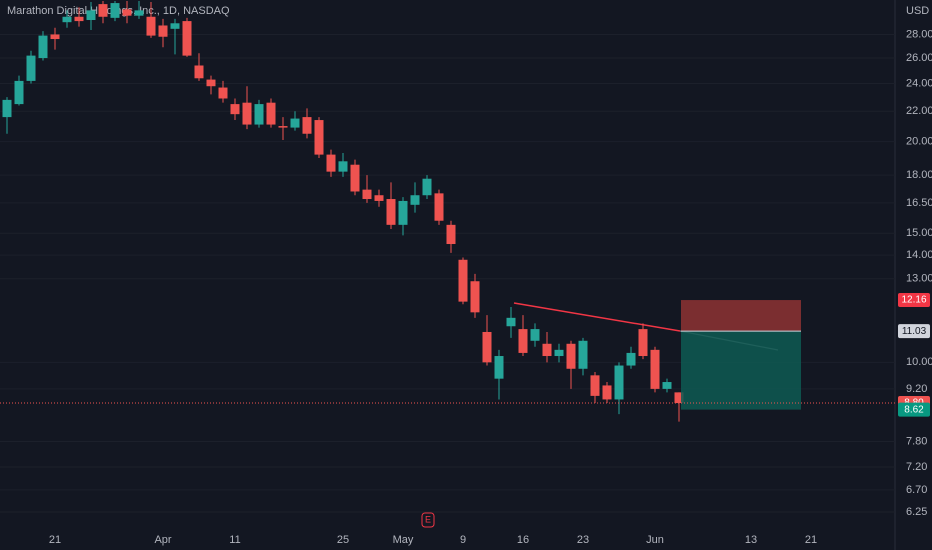 The height and width of the screenshot is (550, 932). What do you see at coordinates (919, 142) in the screenshot?
I see `y-tick-label: 20.00` at bounding box center [919, 142].